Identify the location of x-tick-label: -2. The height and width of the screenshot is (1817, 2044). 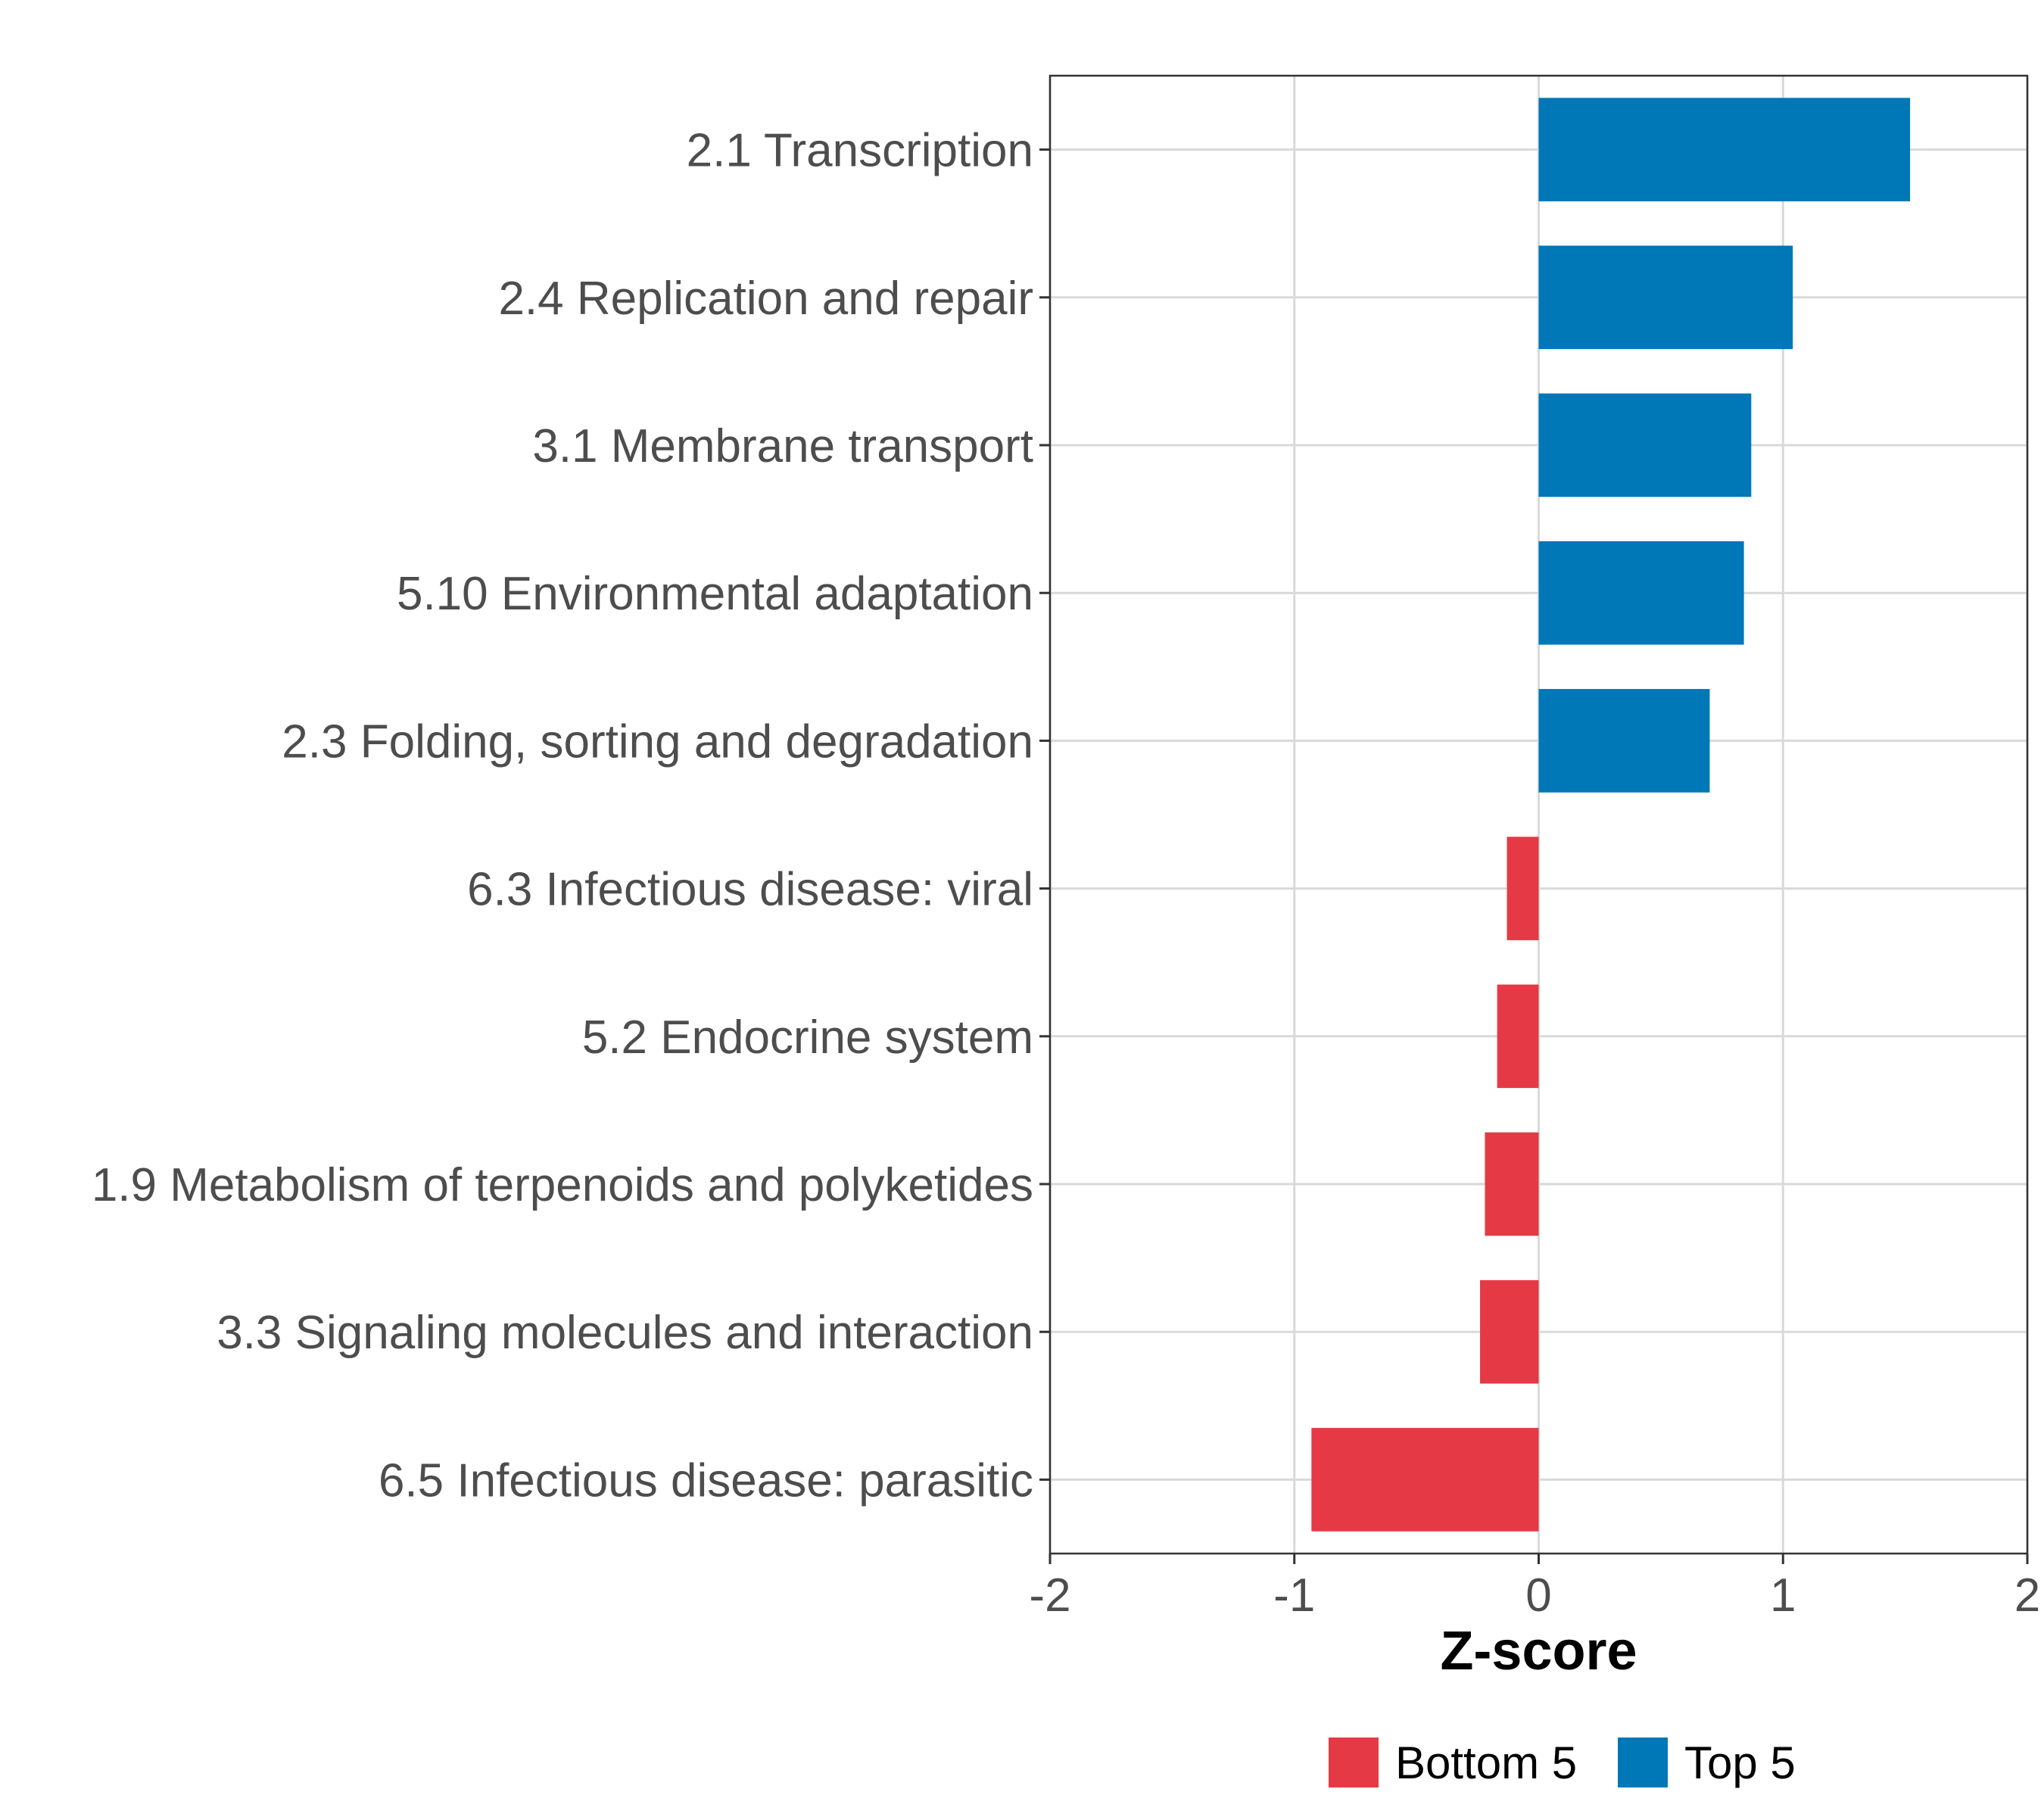
(1049, 1595).